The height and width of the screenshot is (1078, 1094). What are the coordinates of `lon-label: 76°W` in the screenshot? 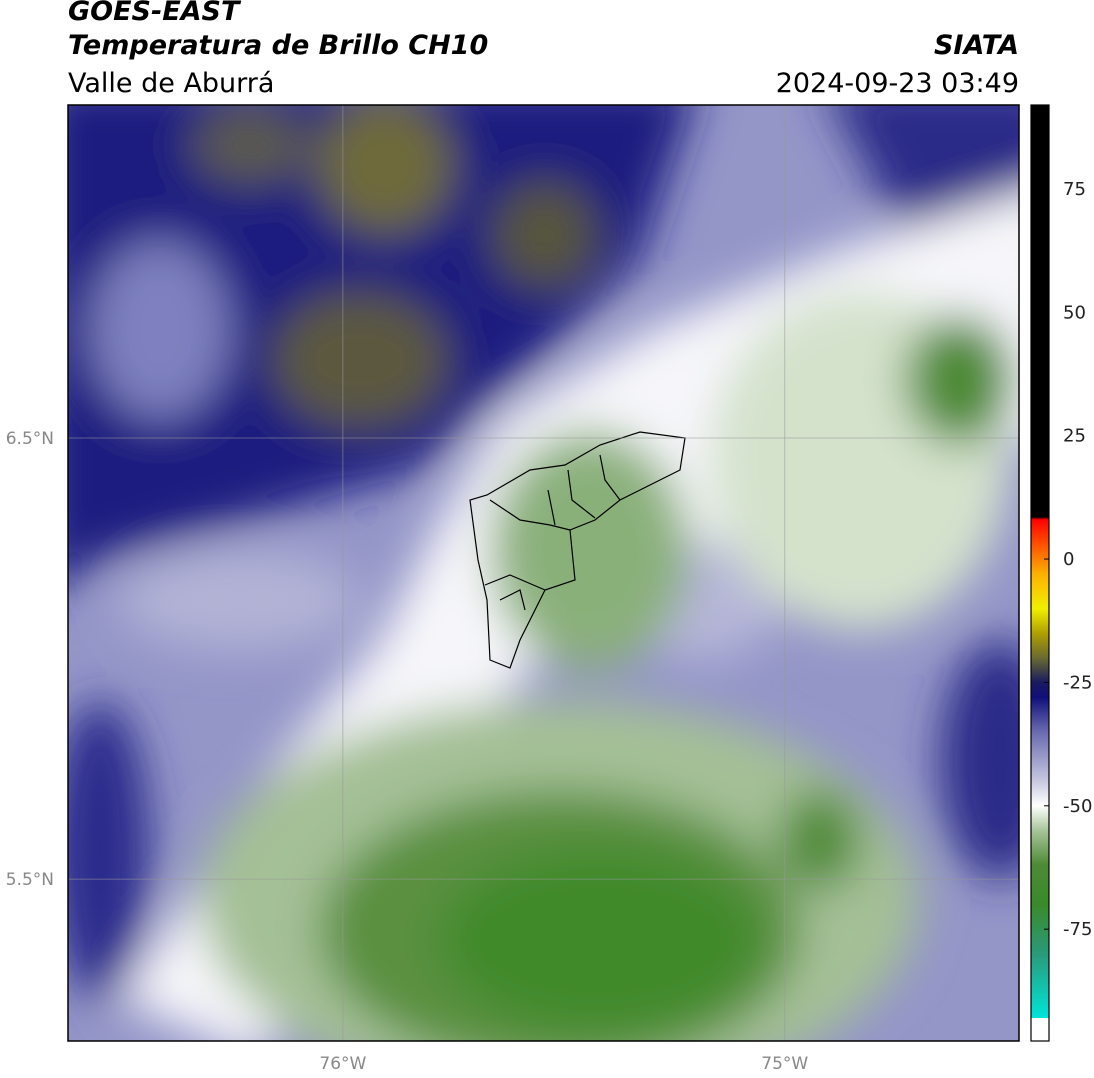 It's located at (342, 1064).